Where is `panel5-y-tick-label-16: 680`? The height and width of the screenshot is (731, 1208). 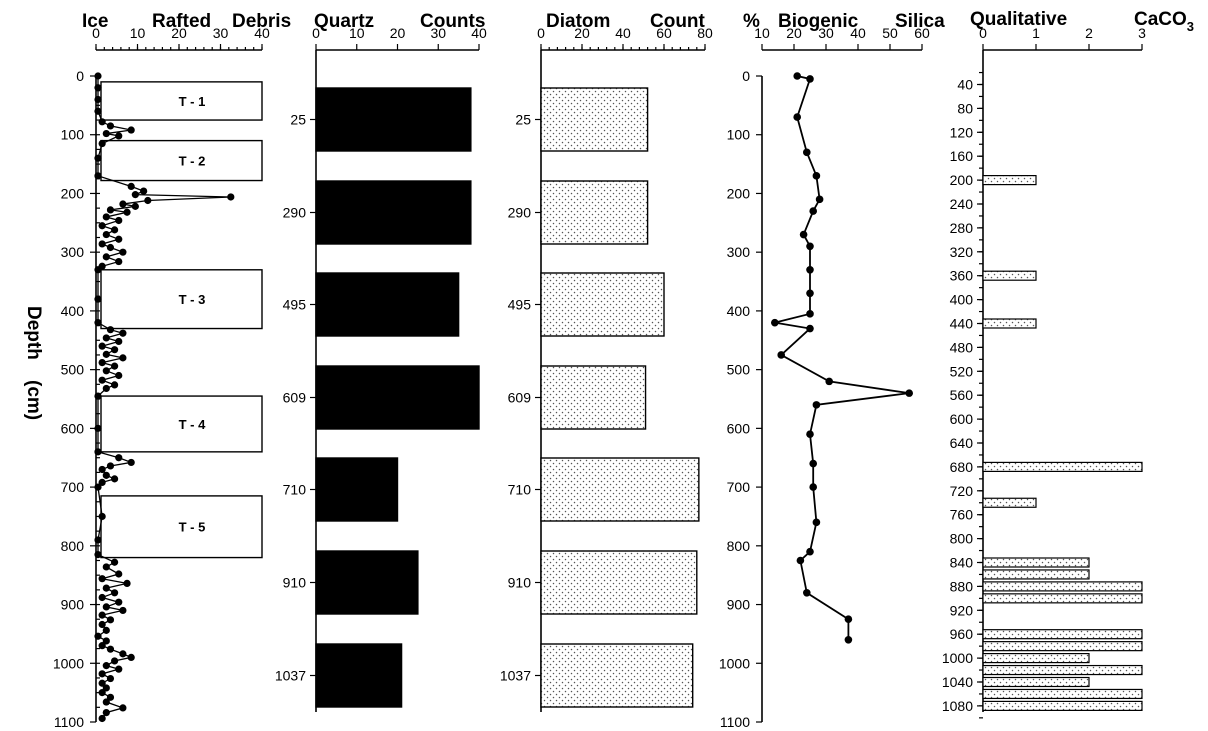
panel5-y-tick-label-16: 680 is located at coordinates (962, 467).